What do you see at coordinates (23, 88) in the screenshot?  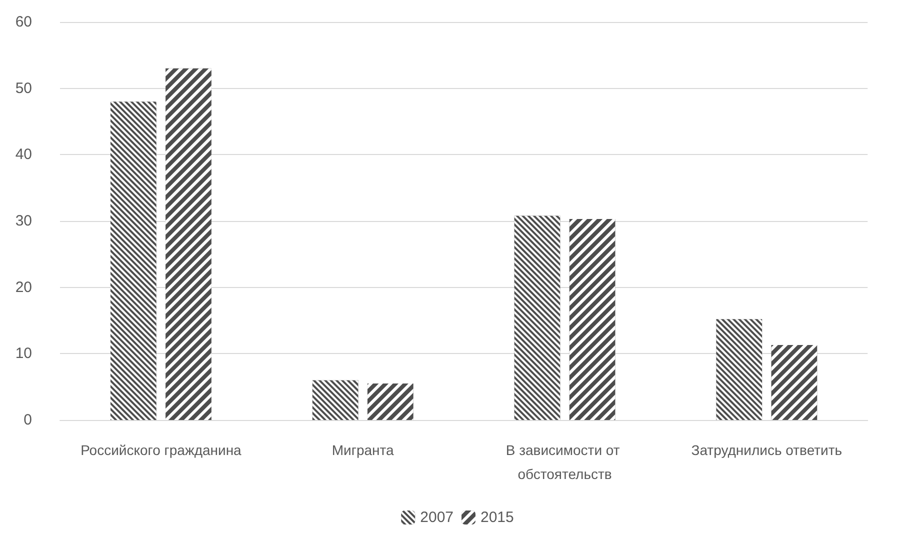 I see `y-tick-label: 50` at bounding box center [23, 88].